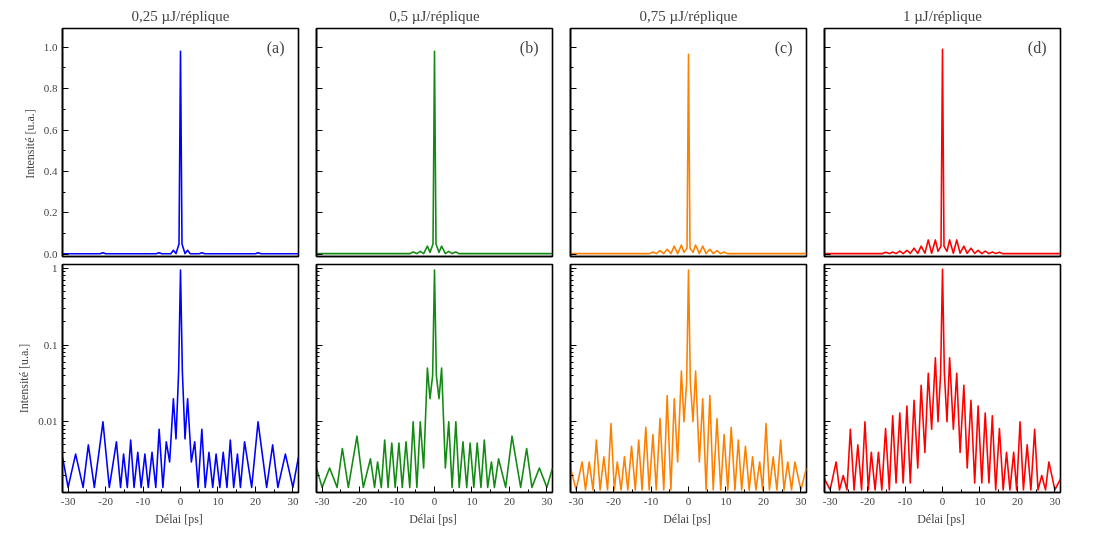 Image resolution: width=1097 pixels, height=550 pixels. What do you see at coordinates (434, 15) in the screenshot?
I see `chart-title: 0,5 µJ/réplique` at bounding box center [434, 15].